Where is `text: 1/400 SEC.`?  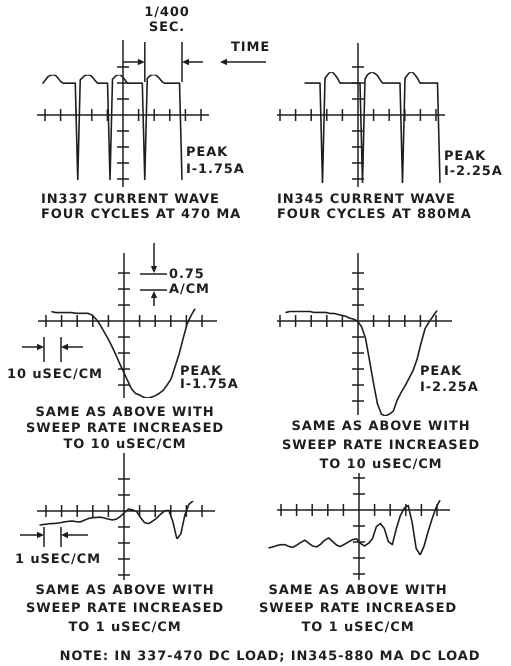 text: 1/400 SEC. is located at coordinates (167, 20).